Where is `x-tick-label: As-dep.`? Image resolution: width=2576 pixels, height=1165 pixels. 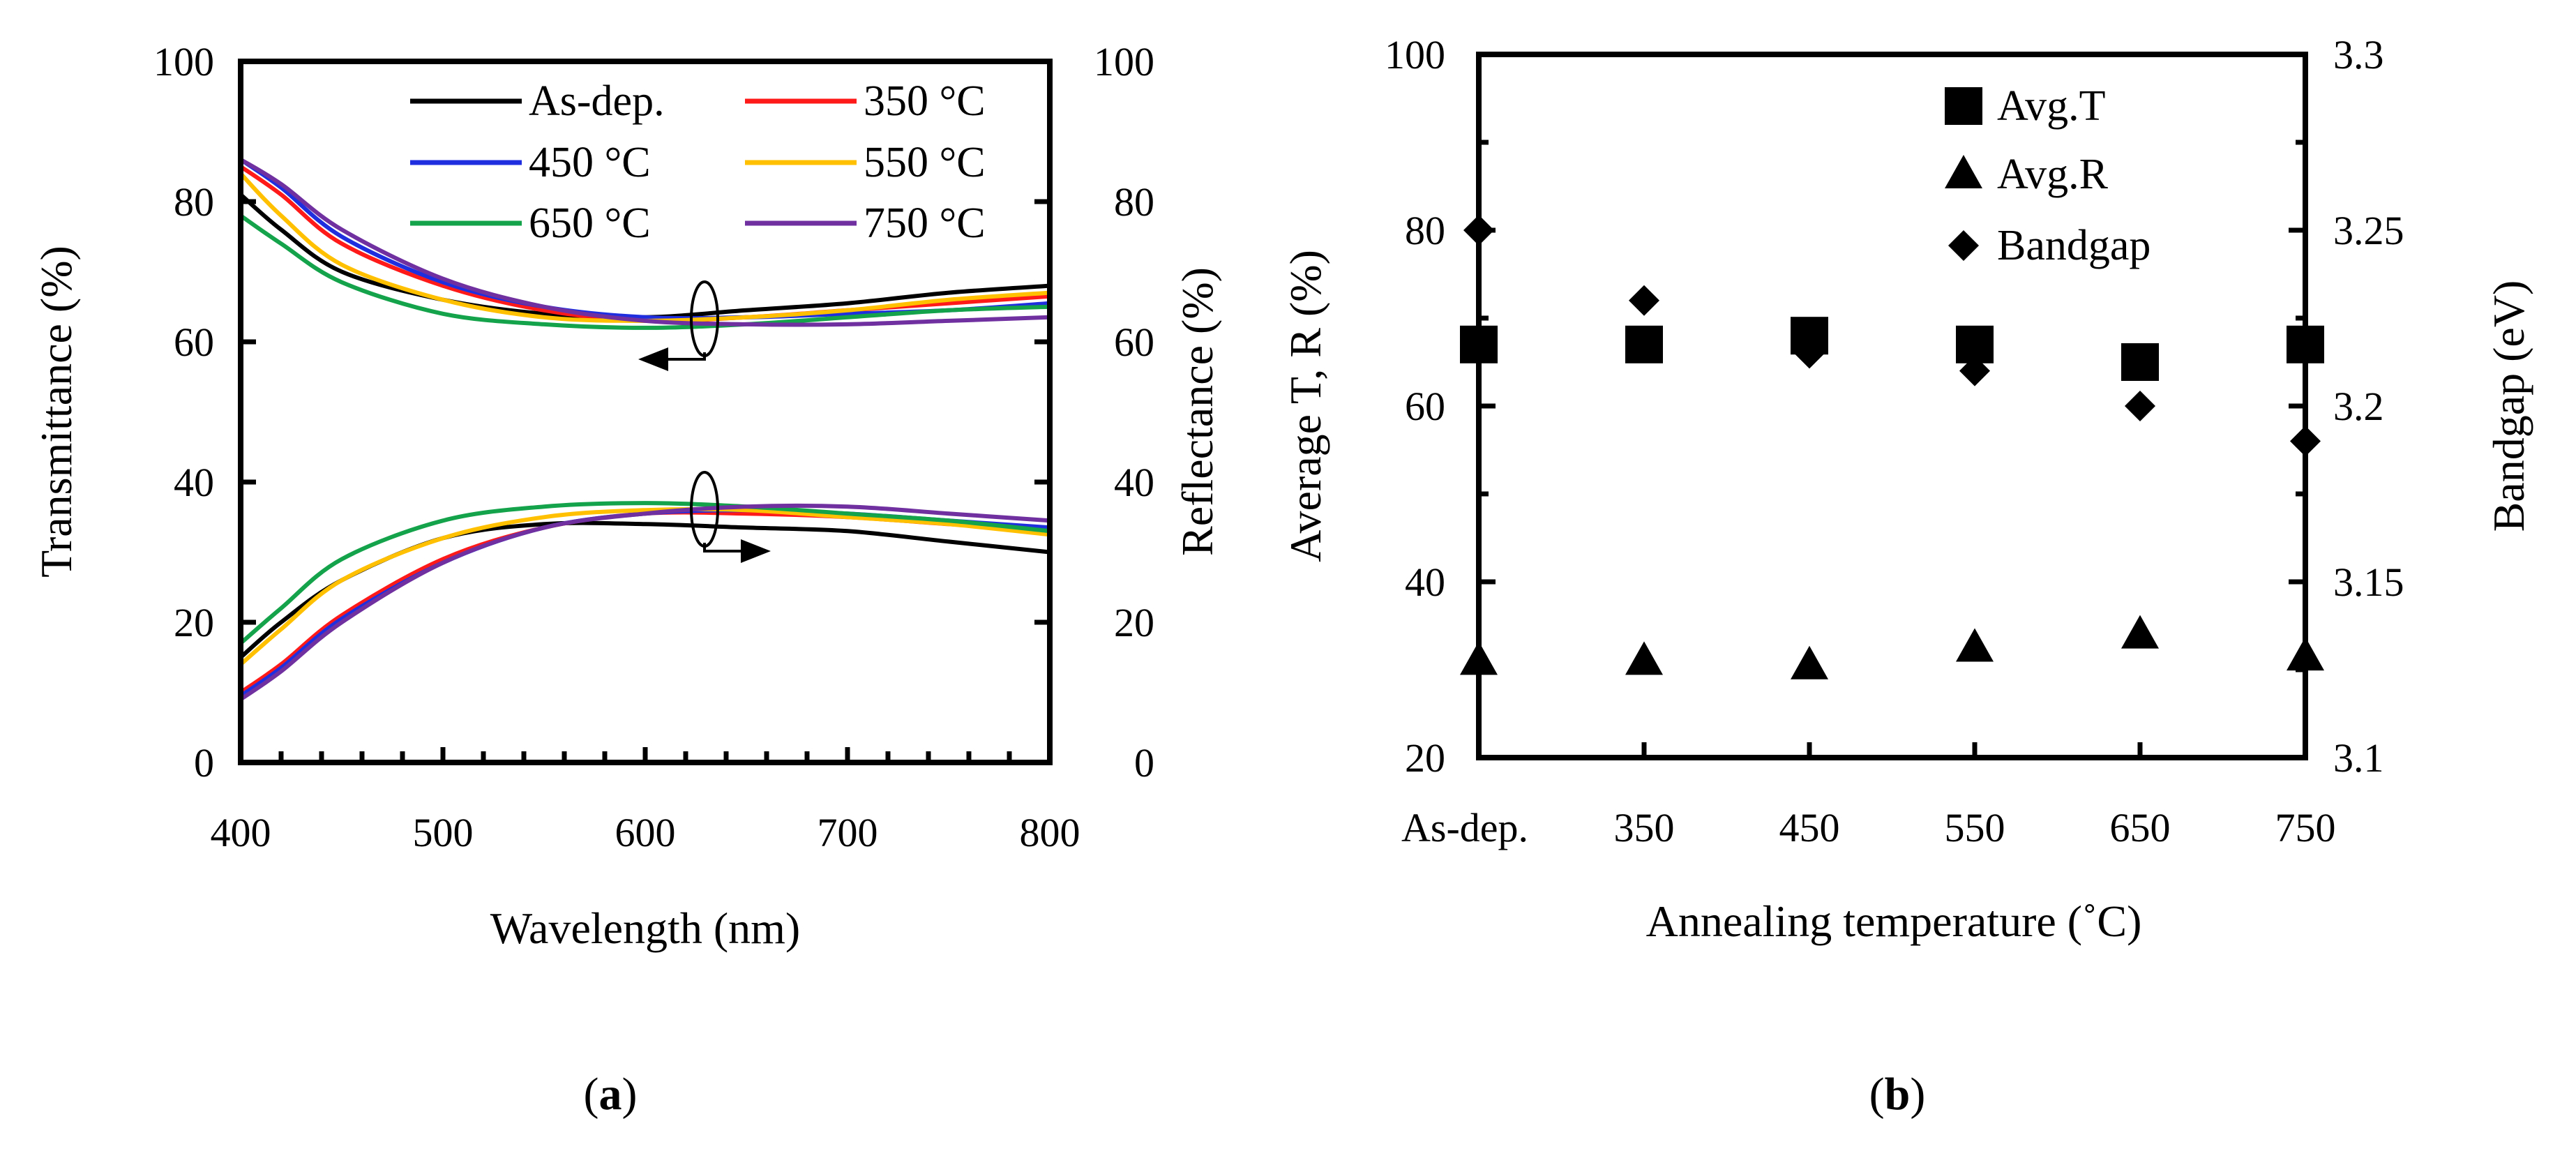
x-tick-label: As-dep. is located at coordinates (1464, 828).